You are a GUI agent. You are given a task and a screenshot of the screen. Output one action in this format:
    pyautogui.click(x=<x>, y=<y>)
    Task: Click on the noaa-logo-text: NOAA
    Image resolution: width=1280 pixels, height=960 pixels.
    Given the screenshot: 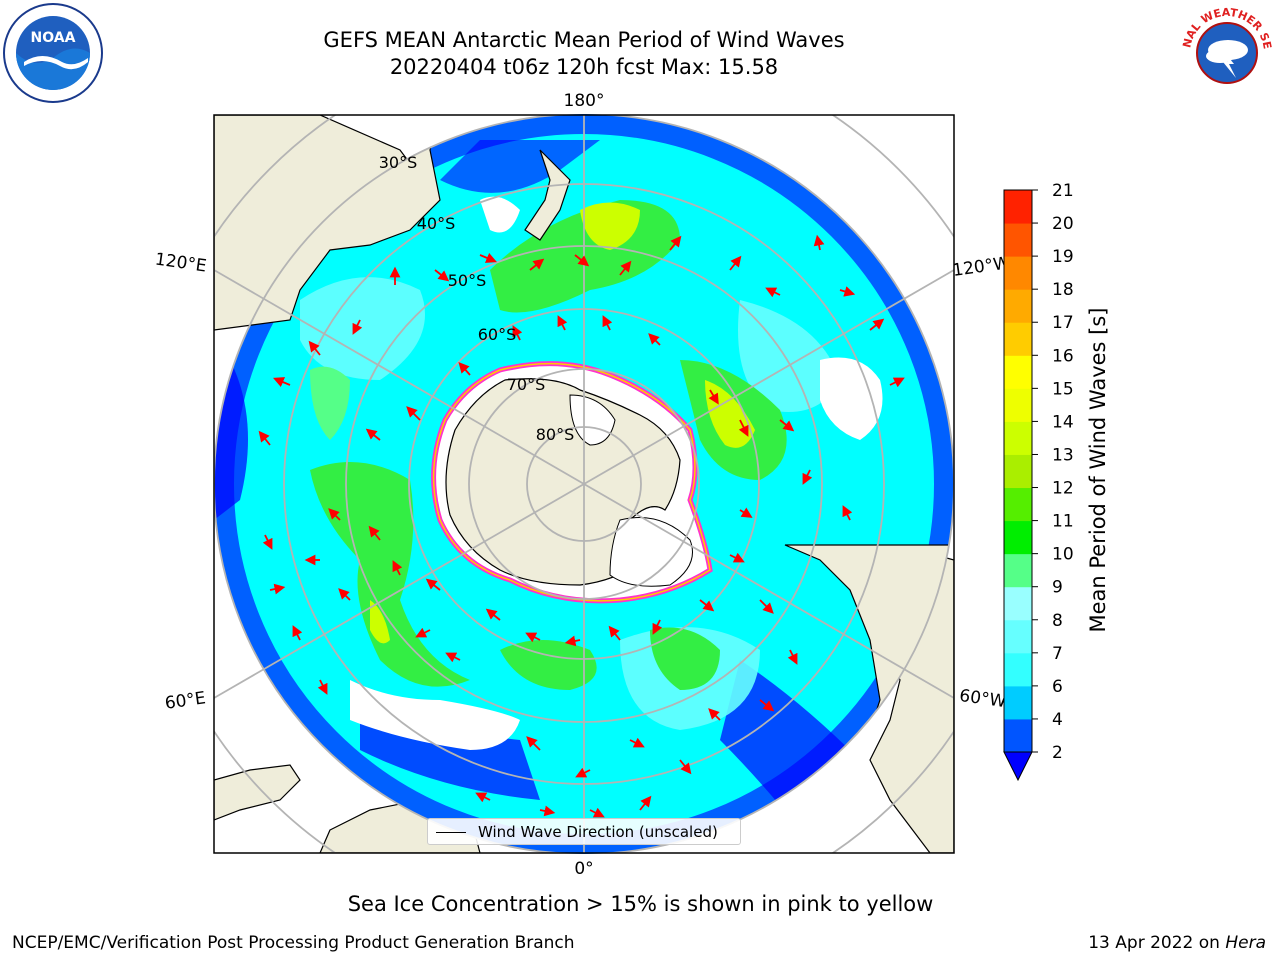 What is the action you would take?
    pyautogui.click(x=53, y=38)
    